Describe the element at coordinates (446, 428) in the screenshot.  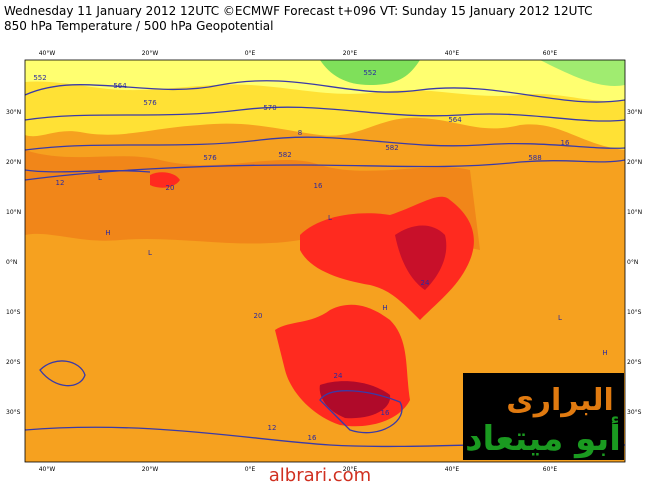
I see `watermark: البرارى أبو ميتعاد albrari.com` at that location.